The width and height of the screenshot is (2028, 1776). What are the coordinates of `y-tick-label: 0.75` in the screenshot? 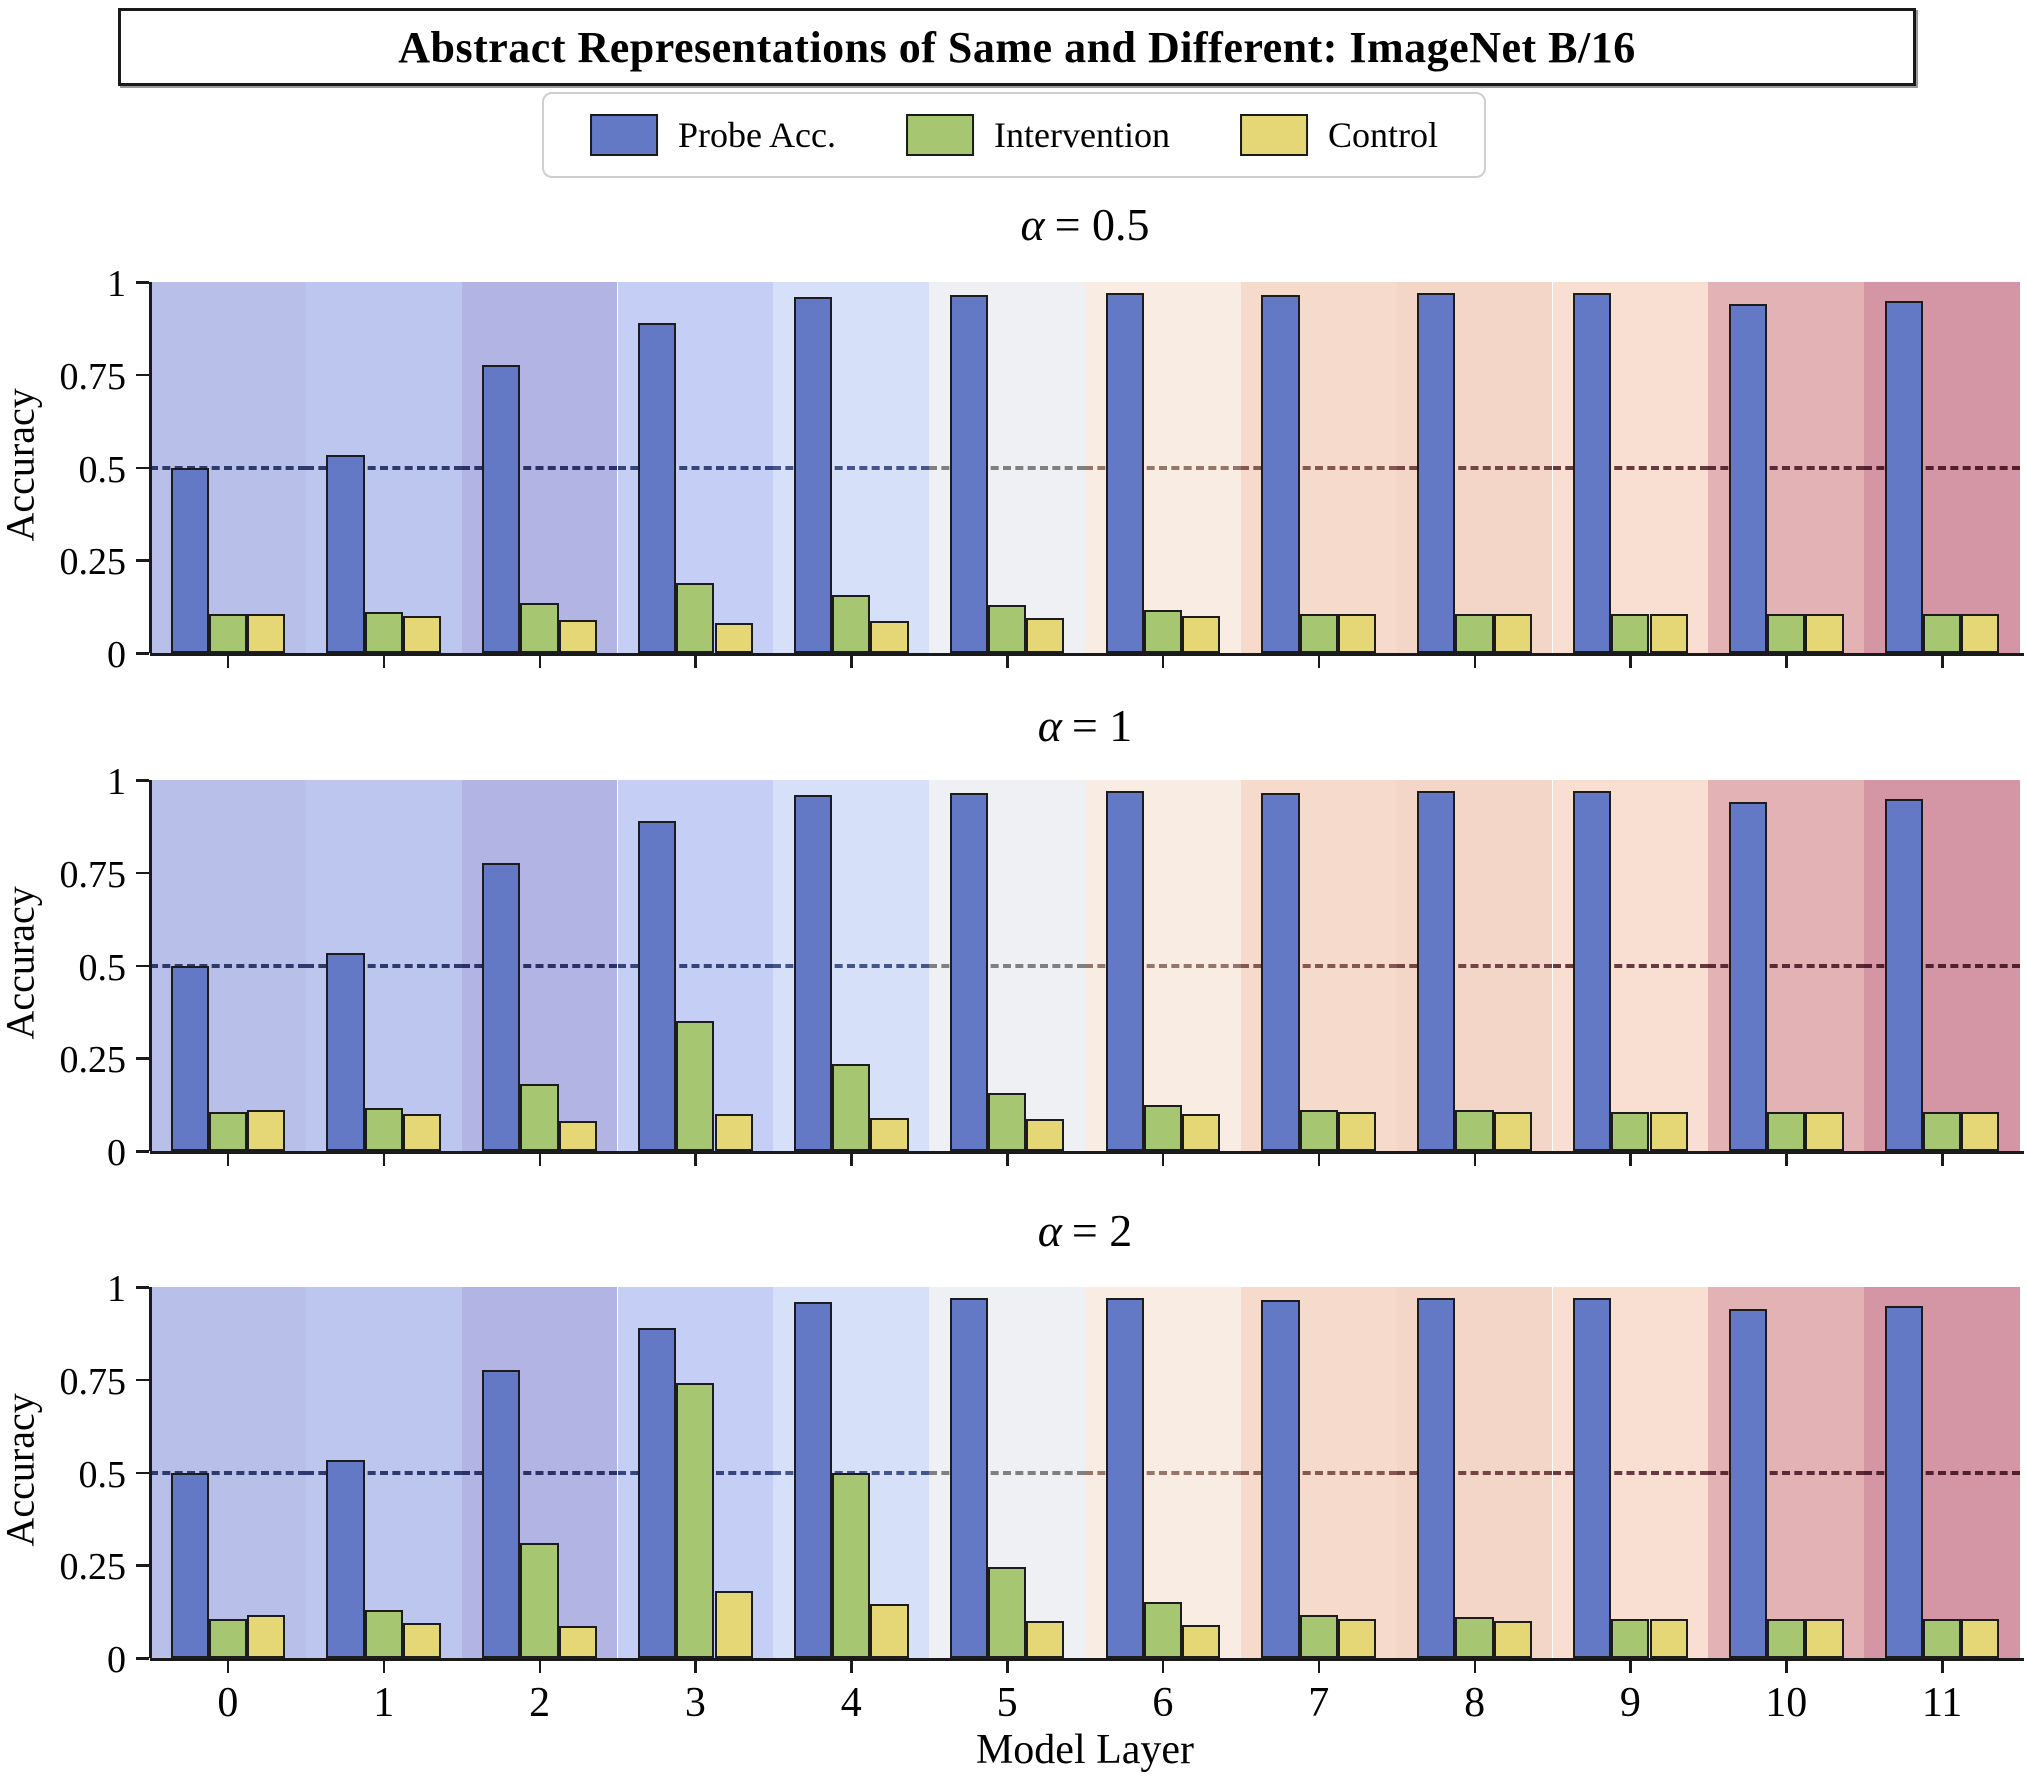 It's located at (93, 874).